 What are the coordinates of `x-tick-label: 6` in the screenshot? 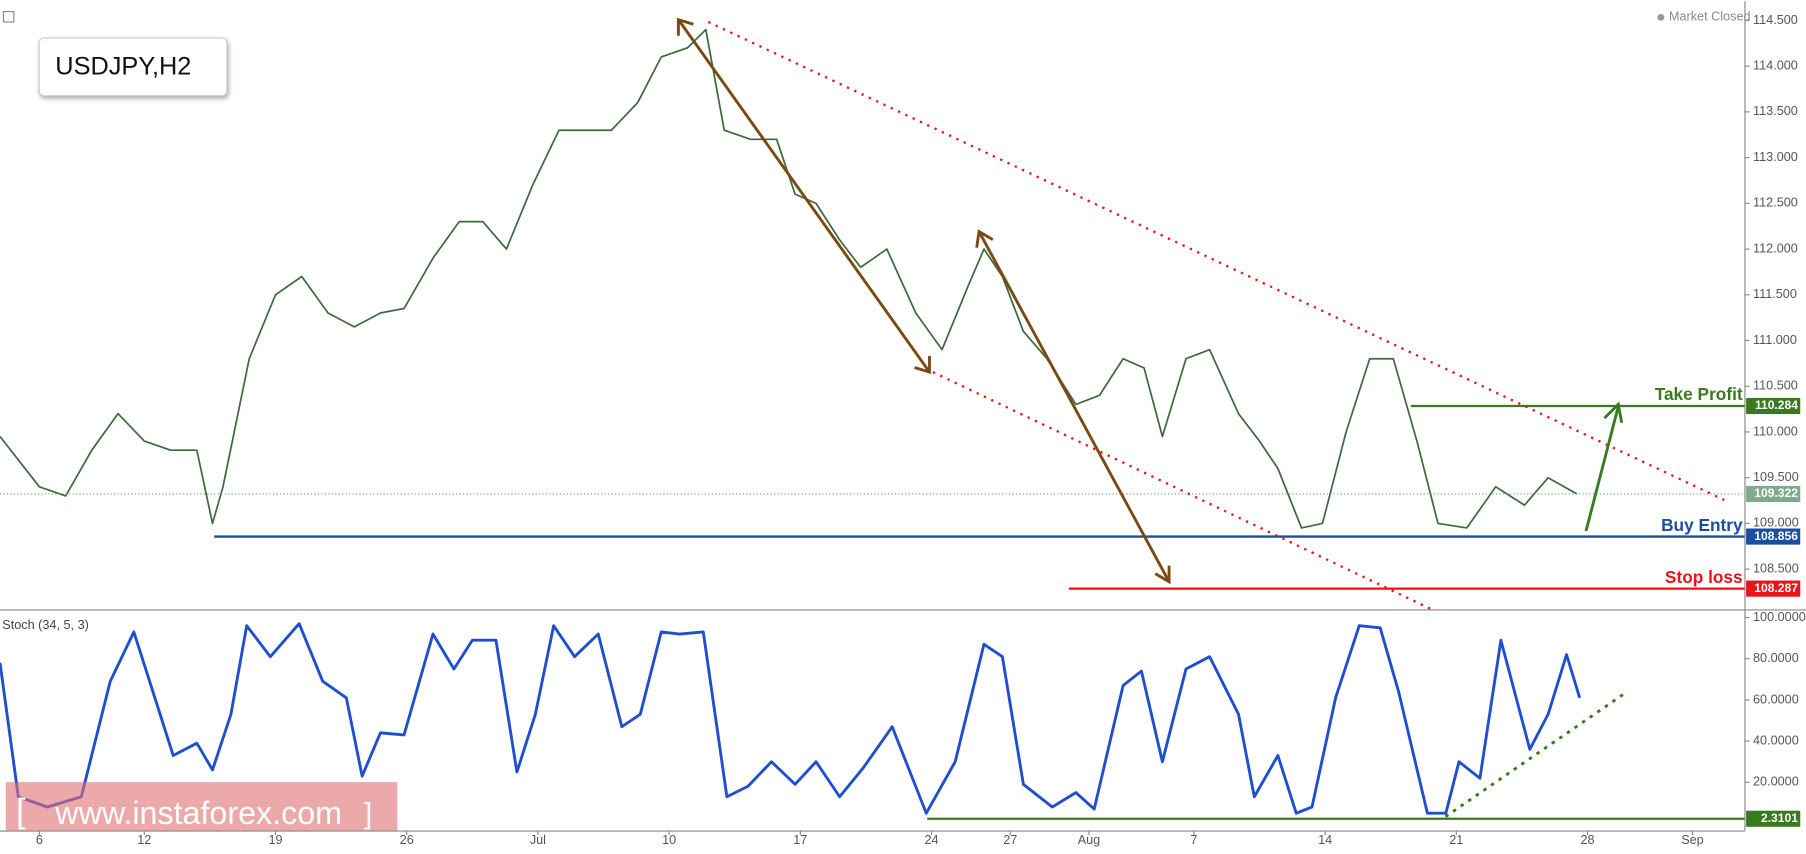 It's located at (39, 840).